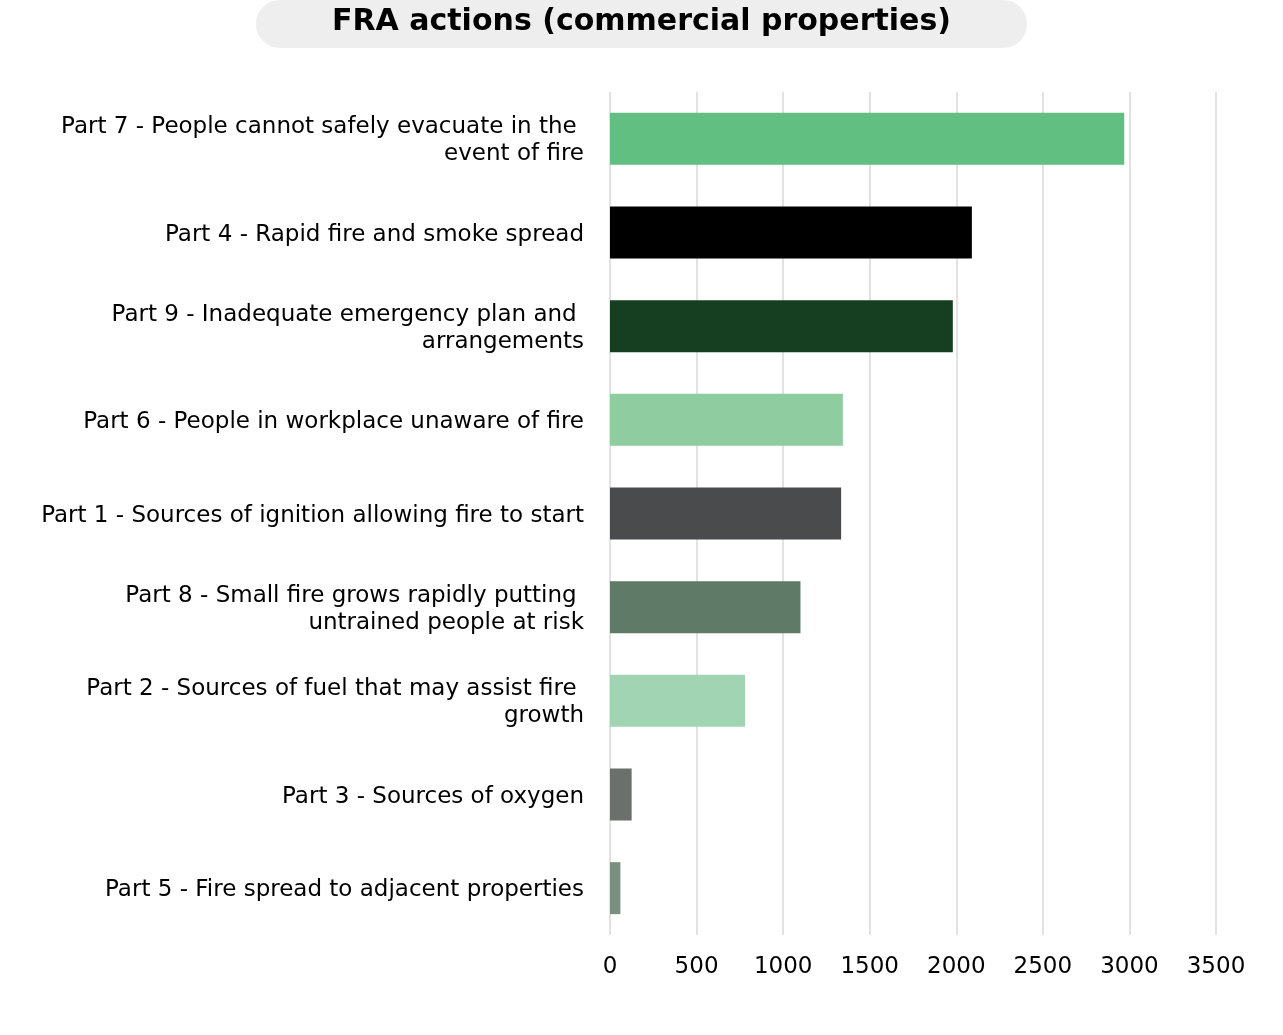  Describe the element at coordinates (1129, 964) in the screenshot. I see `x-tick-label: 3000` at that location.